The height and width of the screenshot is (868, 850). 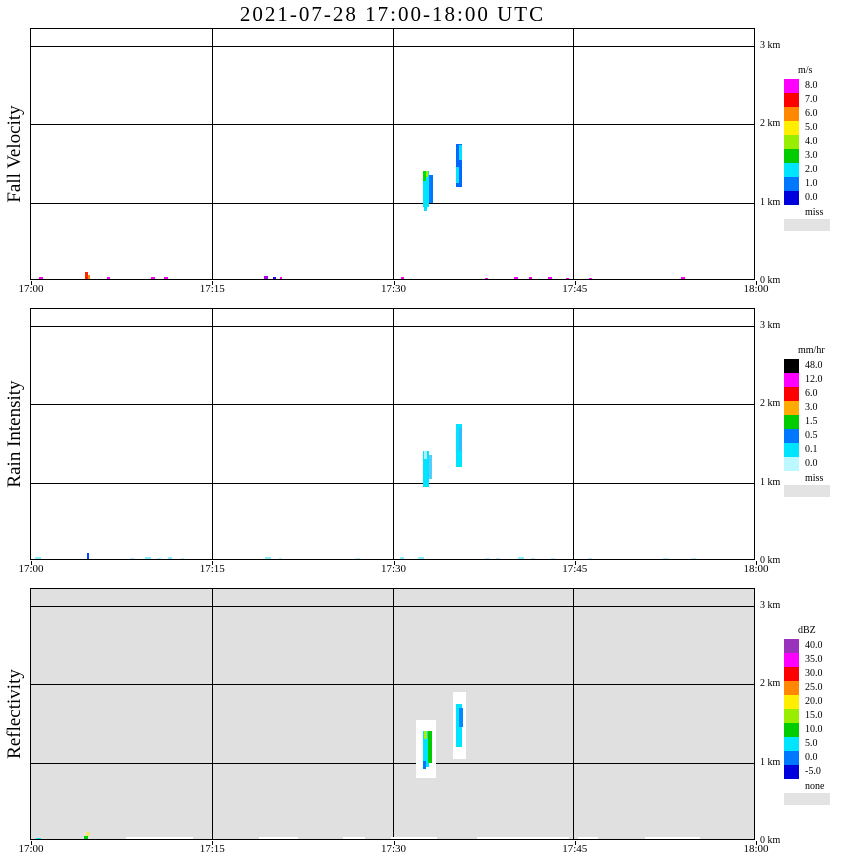 What do you see at coordinates (811, 85) in the screenshot?
I see `colorbar-value-label: 8.0` at bounding box center [811, 85].